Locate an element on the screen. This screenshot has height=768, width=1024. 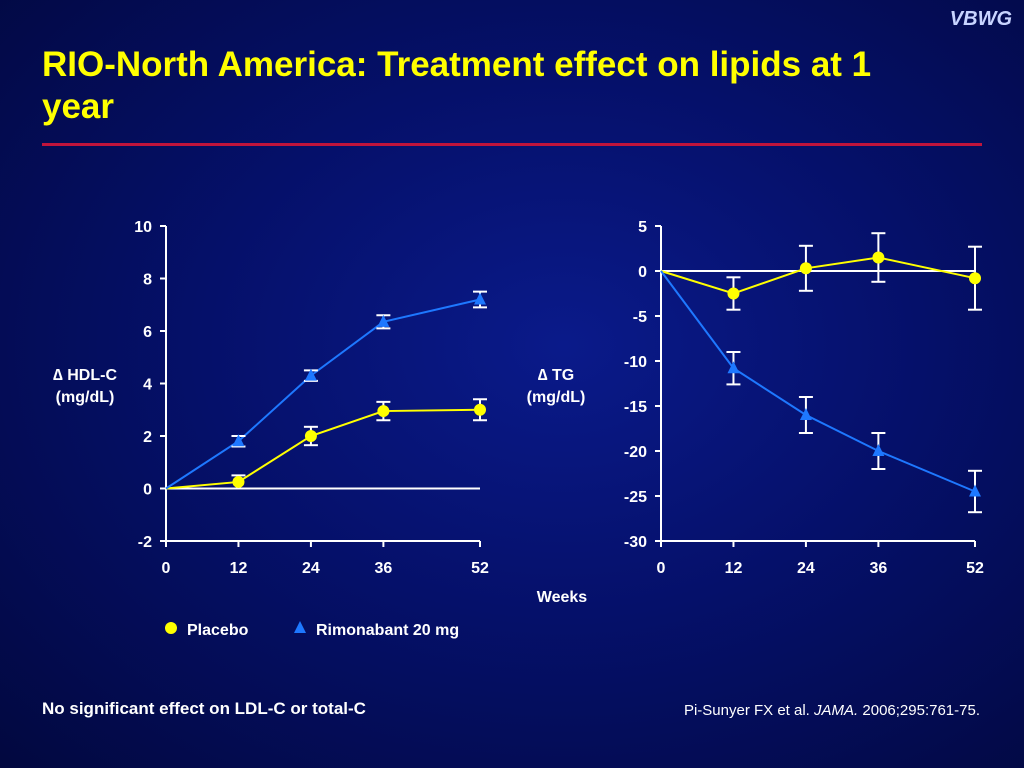
x-axis-label-weeks: Weeks is located at coordinates (562, 597).